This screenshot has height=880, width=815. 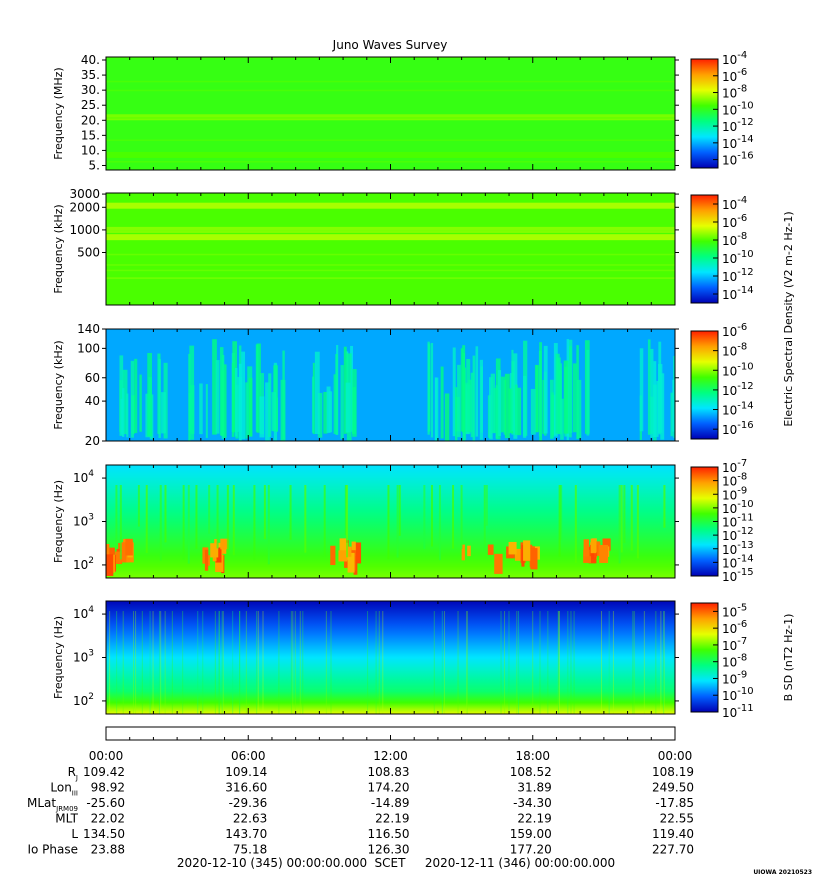 What do you see at coordinates (734, 677) in the screenshot?
I see `colorbar-tick-label: 10⁻⁹` at bounding box center [734, 677].